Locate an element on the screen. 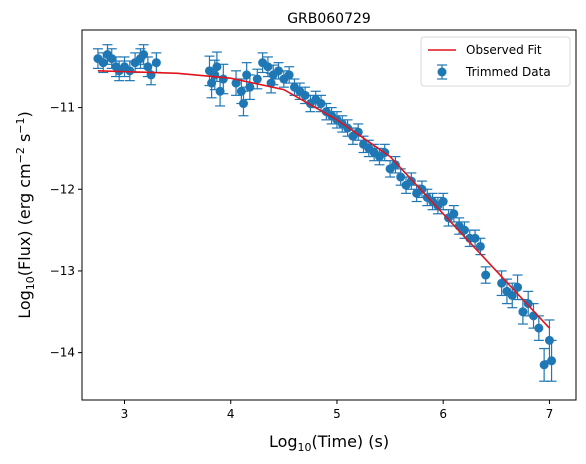 Image resolution: width=586 pixels, height=464 pixels. y-axis-title: Log10(Flux) (erg cm−2 s−1) is located at coordinates (25, 215).